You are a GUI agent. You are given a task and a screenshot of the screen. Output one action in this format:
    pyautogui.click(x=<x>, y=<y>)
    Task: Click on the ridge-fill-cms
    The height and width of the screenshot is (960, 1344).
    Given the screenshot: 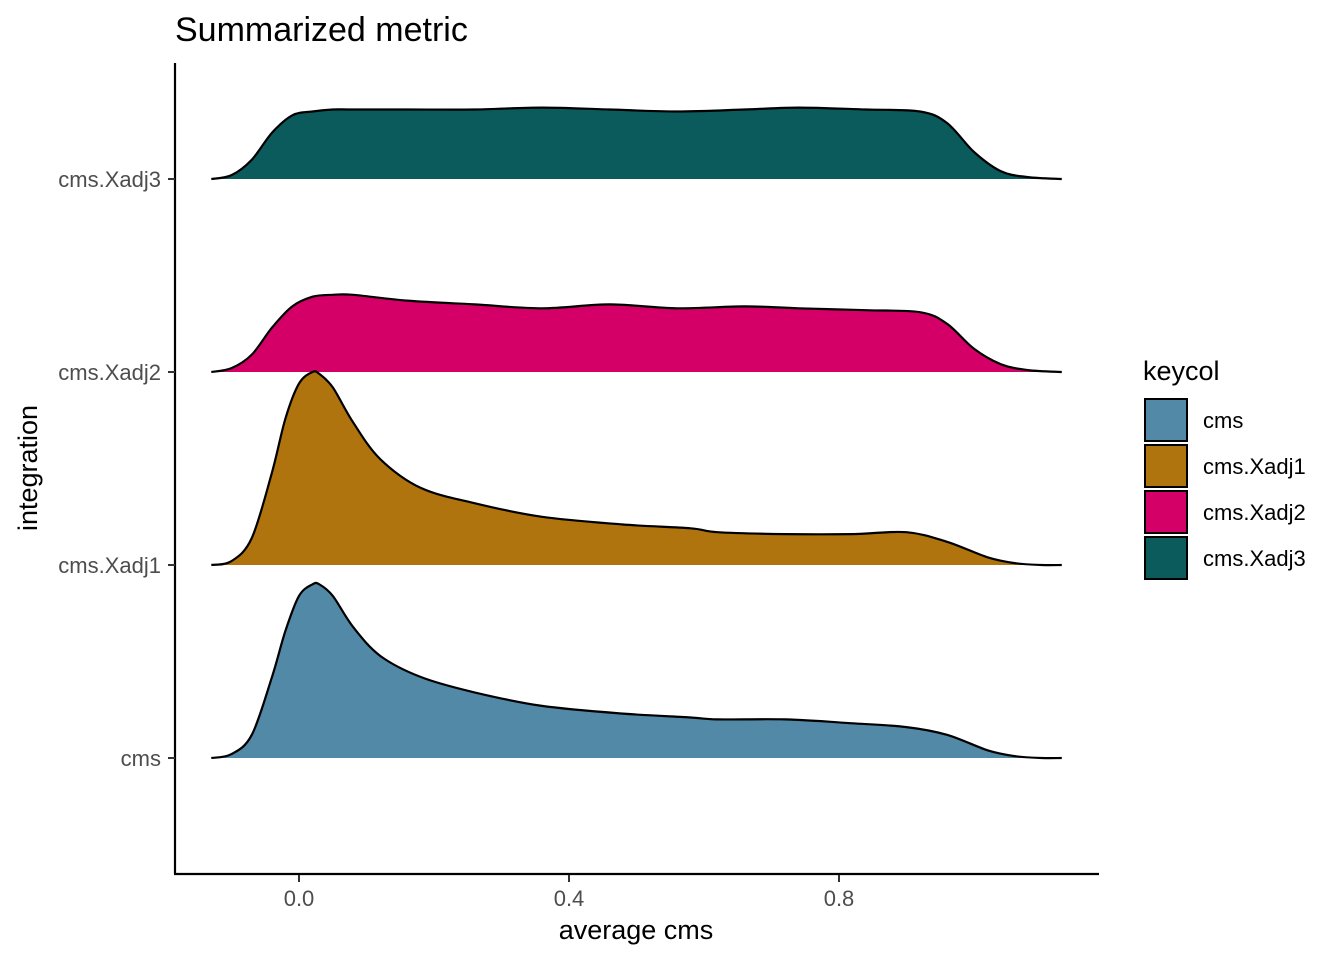 What is the action you would take?
    pyautogui.click(x=636, y=670)
    